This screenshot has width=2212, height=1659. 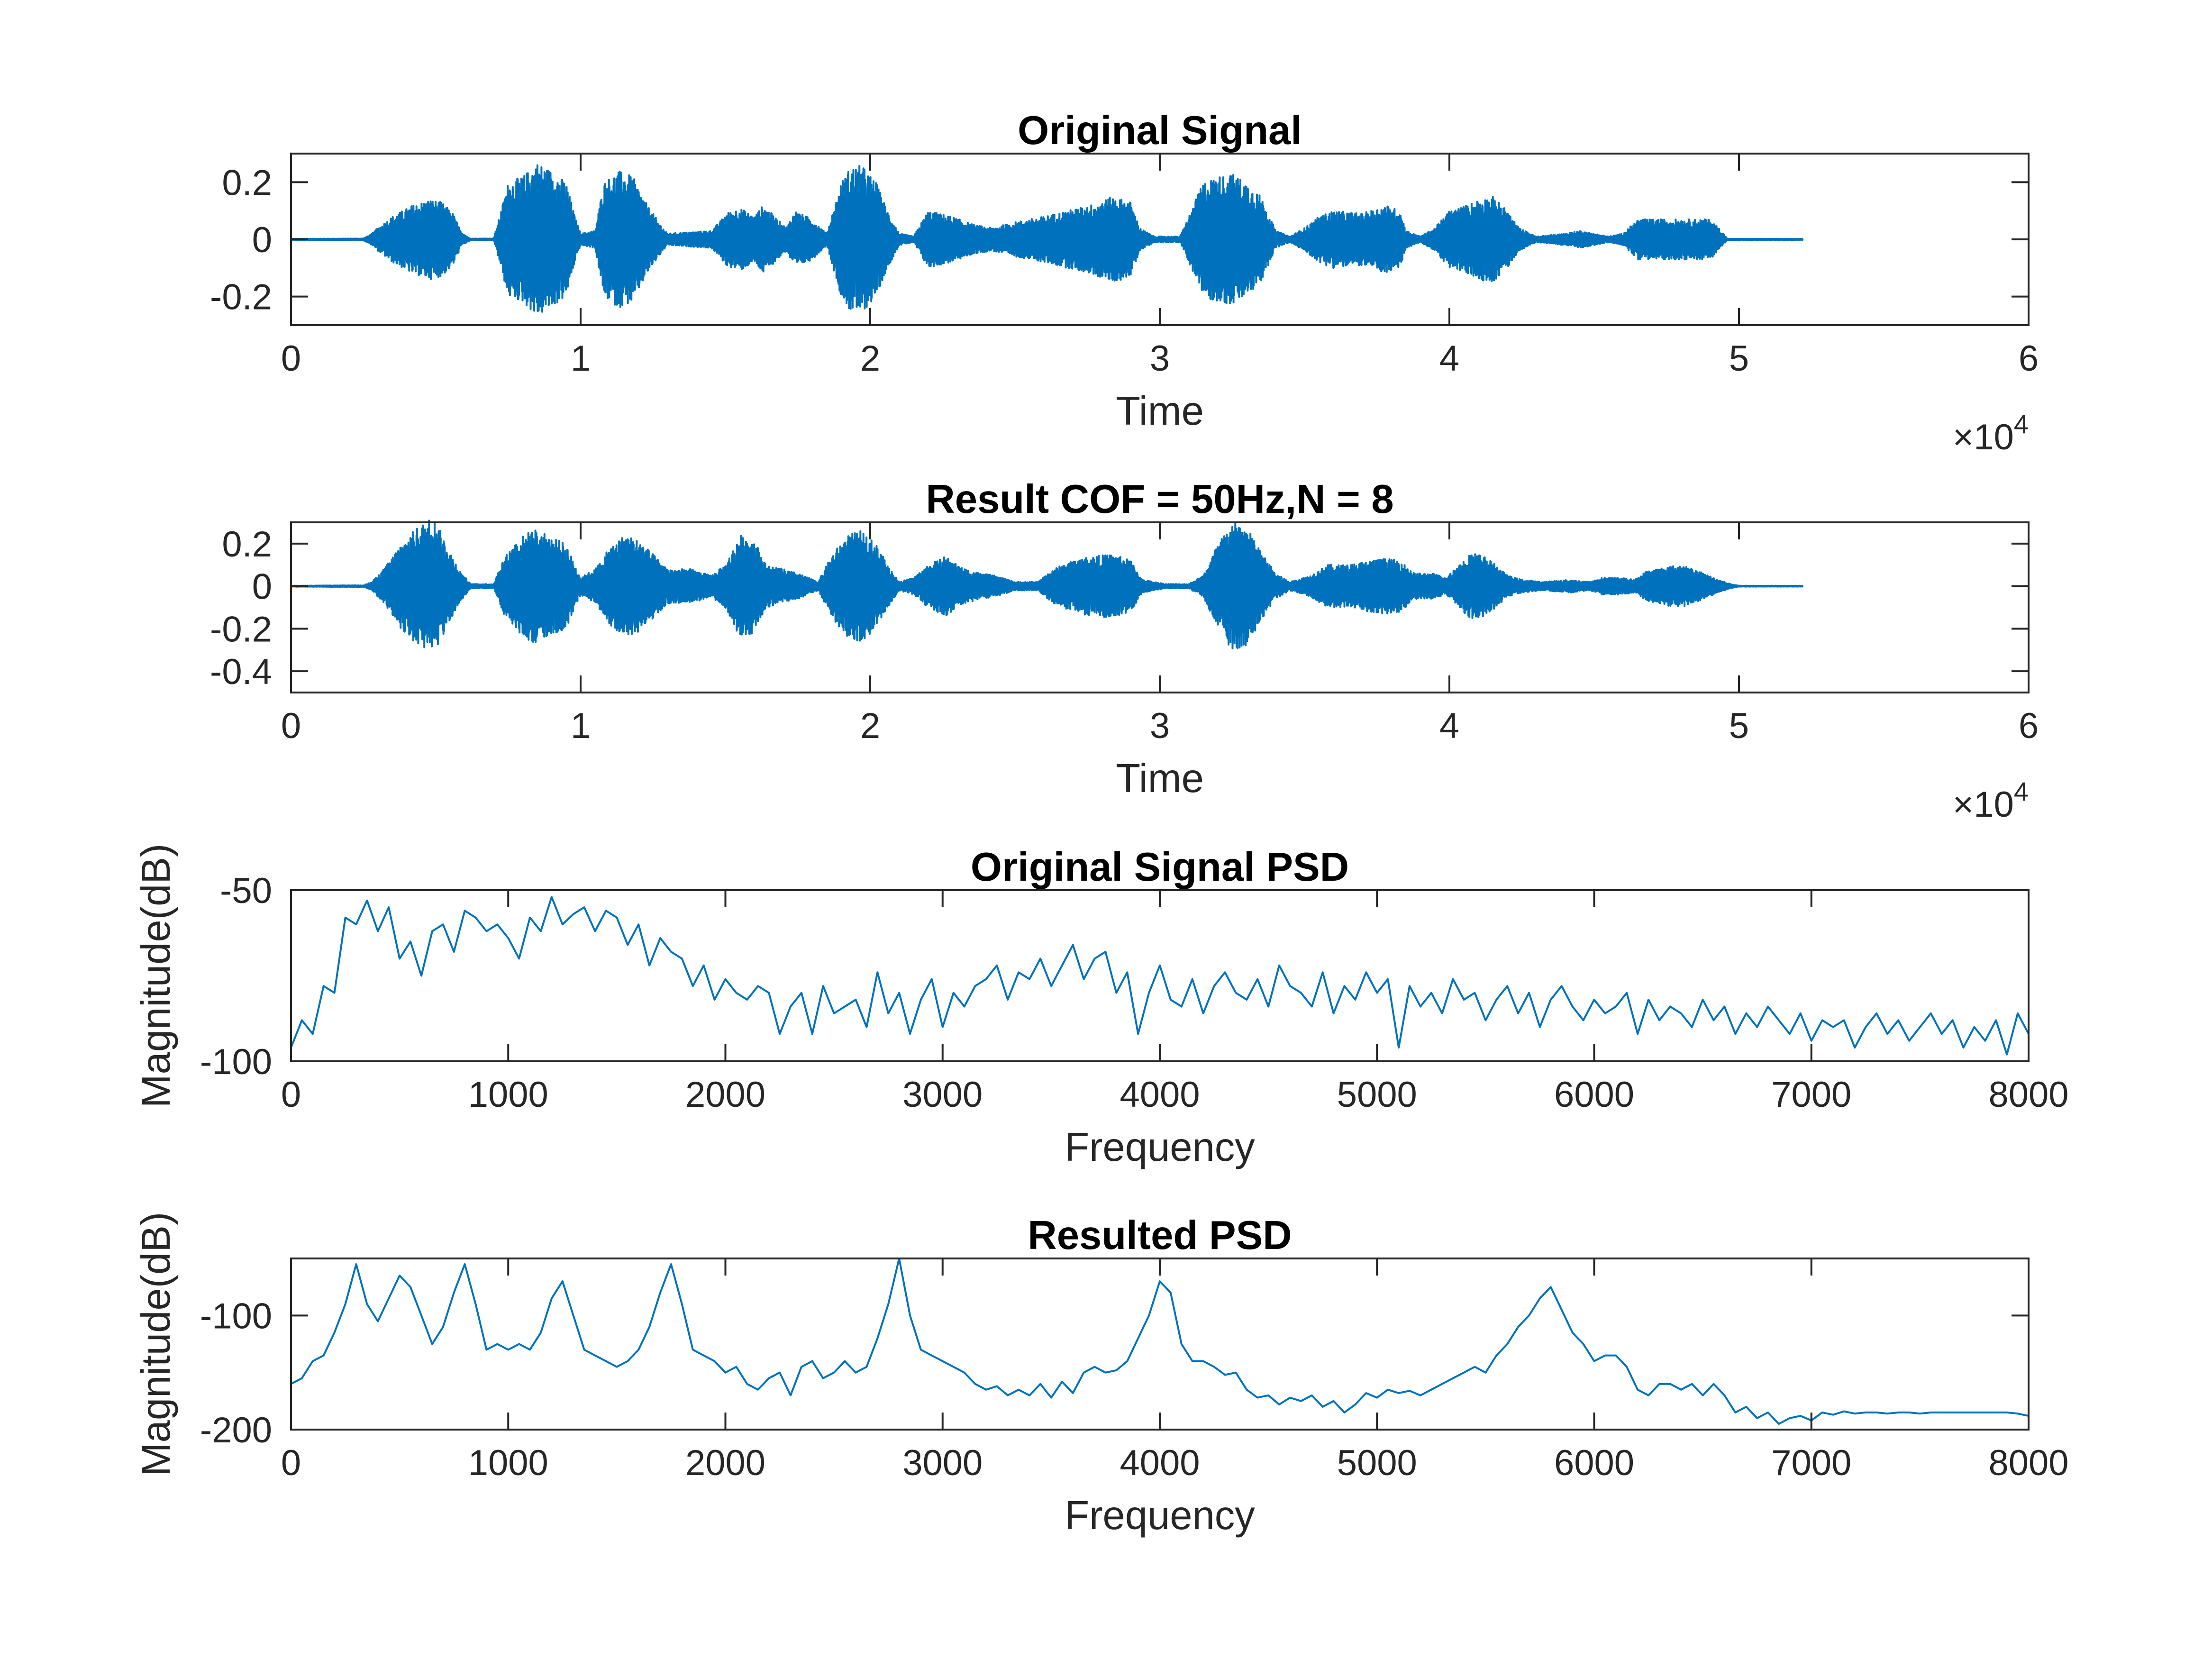 I want to click on chart-title: Original Signal, so click(x=1160, y=130).